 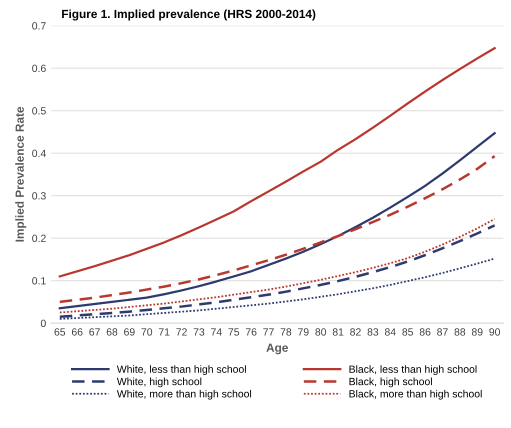 What do you see at coordinates (477, 332) in the screenshot?
I see `x-tick-label: 89` at bounding box center [477, 332].